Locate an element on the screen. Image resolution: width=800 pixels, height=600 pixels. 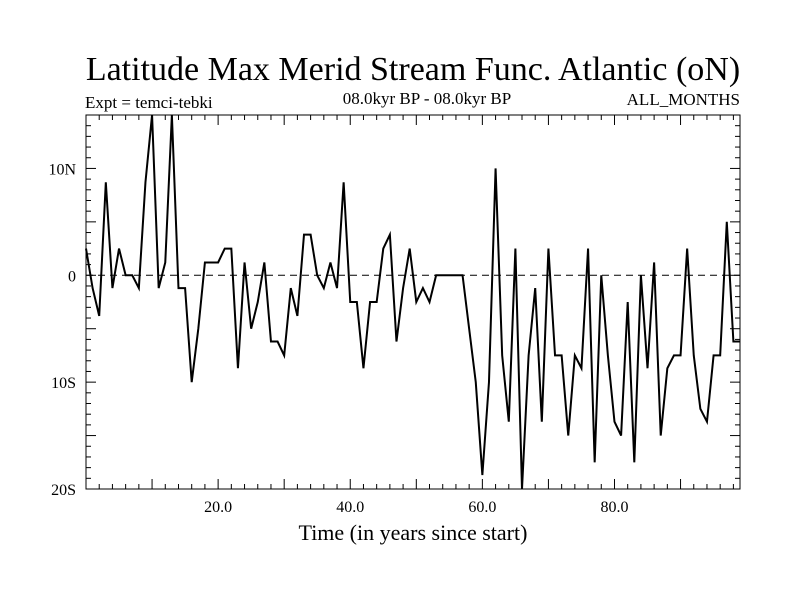
period-label: 08.0kyr BP - 08.0kyr BP is located at coordinates (427, 98).